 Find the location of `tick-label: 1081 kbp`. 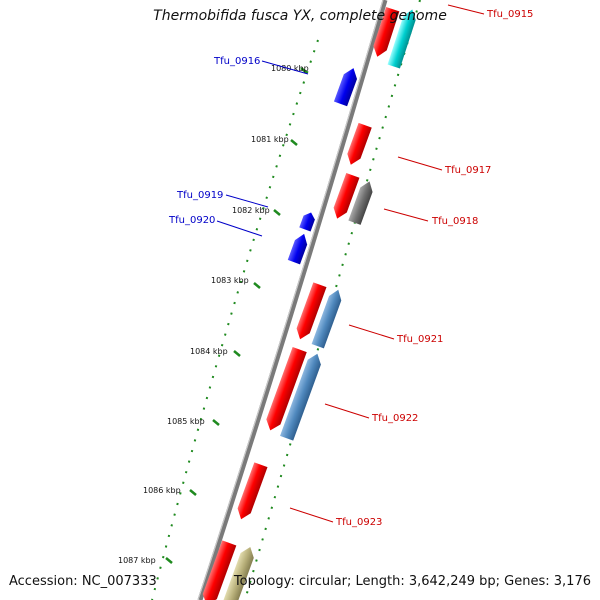

tick-label: 1081 kbp is located at coordinates (270, 139).